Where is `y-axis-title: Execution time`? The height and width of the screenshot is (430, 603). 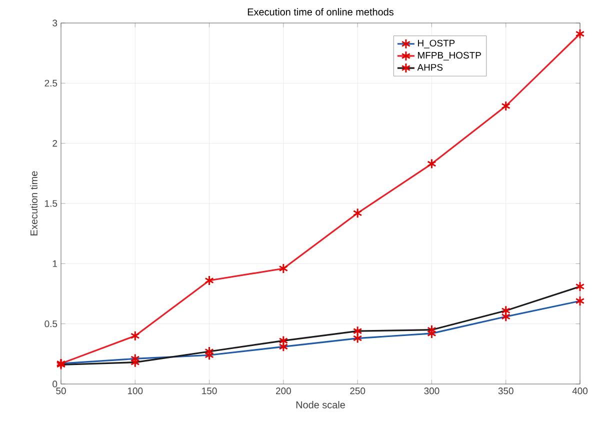
y-axis-title: Execution time is located at coordinates (34, 203).